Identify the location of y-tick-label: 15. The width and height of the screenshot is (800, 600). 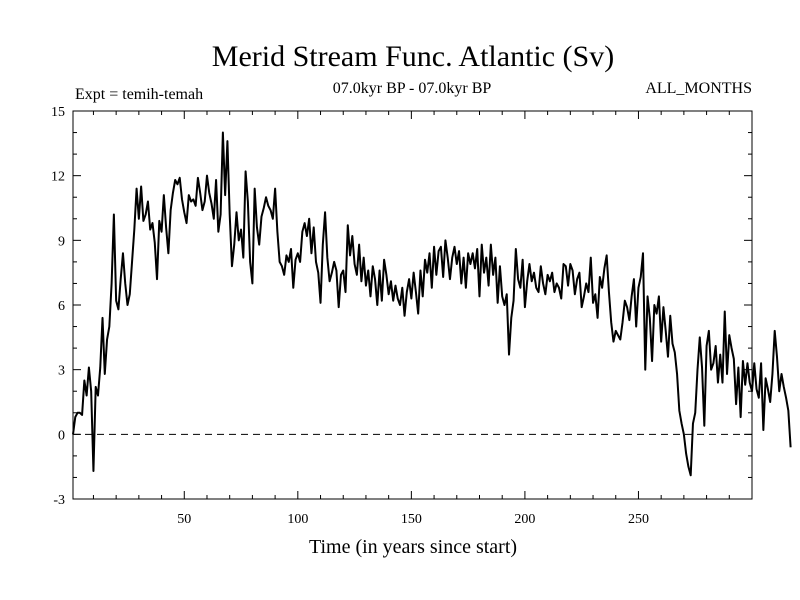
(58, 112).